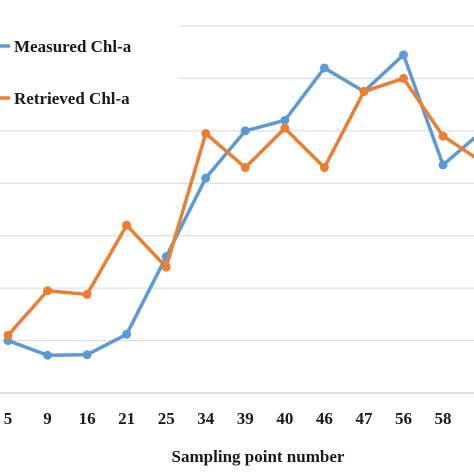 This screenshot has width=474, height=474. Describe the element at coordinates (258, 456) in the screenshot. I see `x-axis-title: Sampling point number` at that location.